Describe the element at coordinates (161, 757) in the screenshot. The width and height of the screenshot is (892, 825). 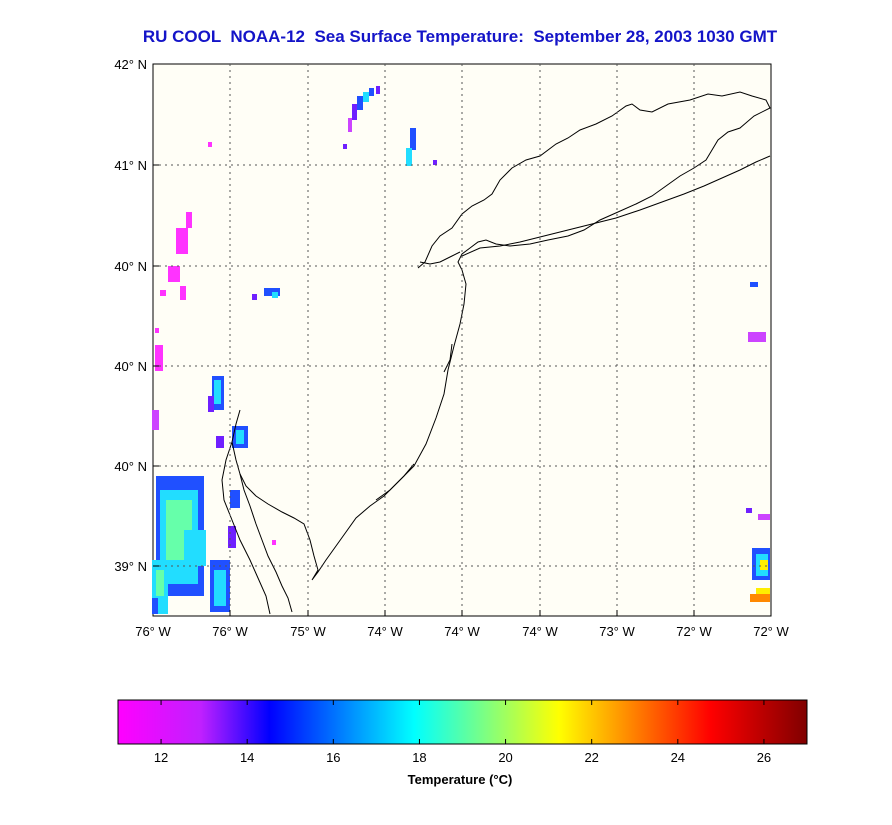
I see `colorbar-tick-label: 12` at that location.